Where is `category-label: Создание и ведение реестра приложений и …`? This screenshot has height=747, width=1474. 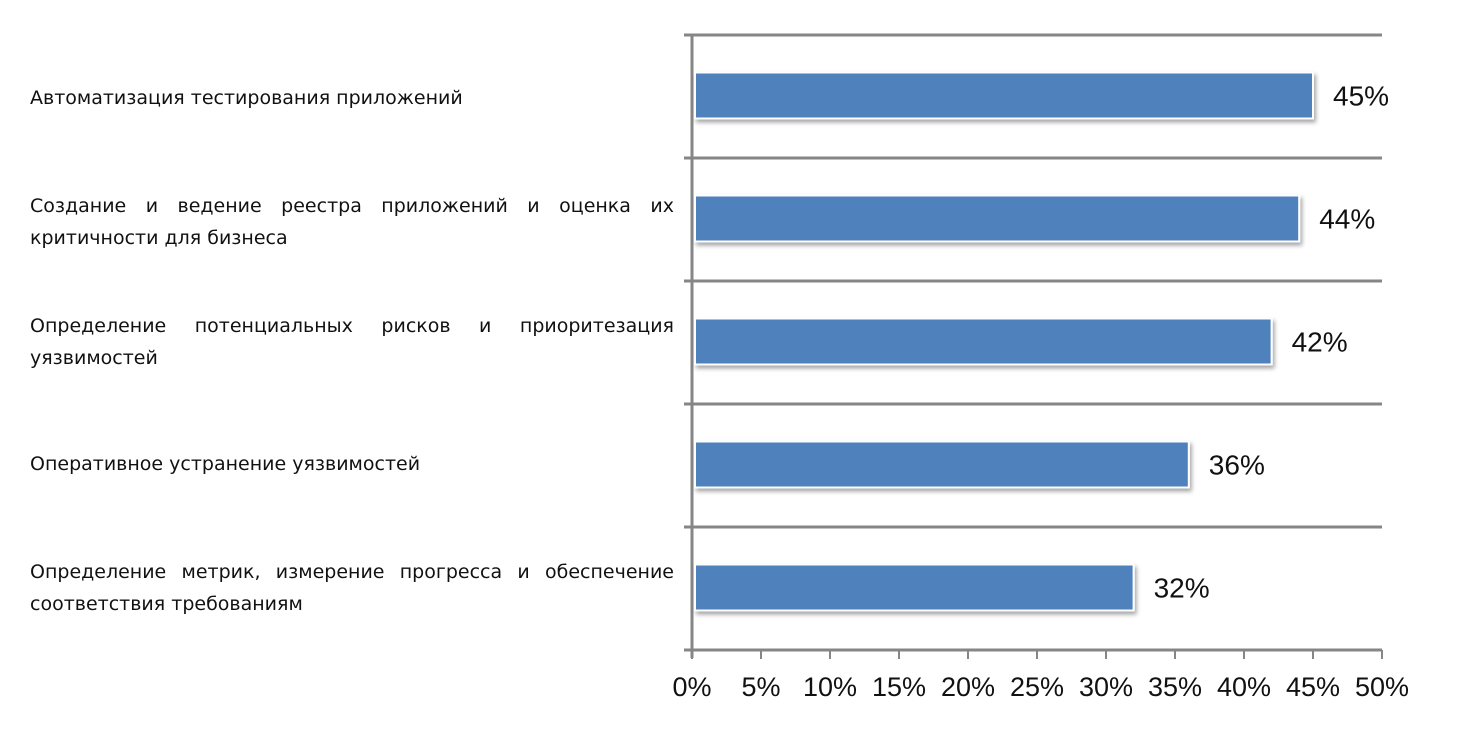
category-label: Создание и ведение реестра приложений и … is located at coordinates (352, 222).